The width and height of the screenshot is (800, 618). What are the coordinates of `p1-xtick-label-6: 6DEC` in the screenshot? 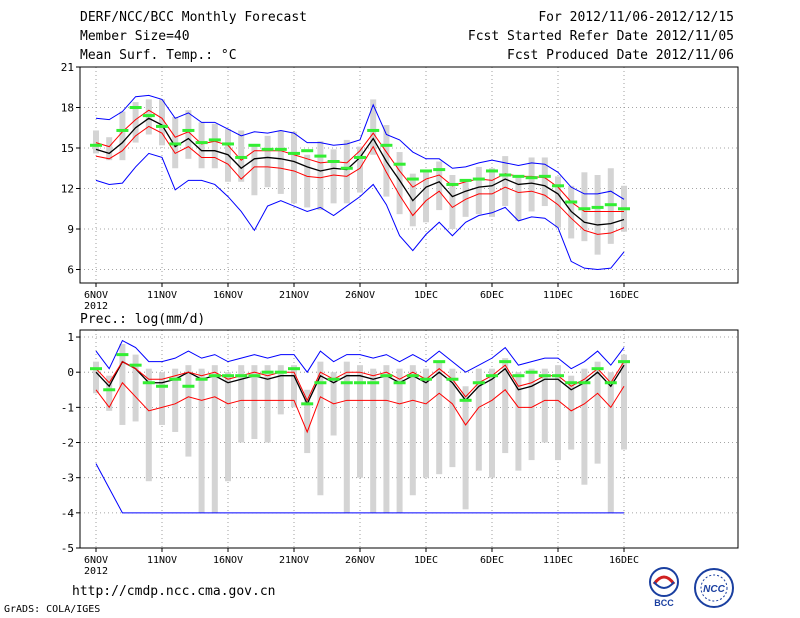 It's located at (492, 295).